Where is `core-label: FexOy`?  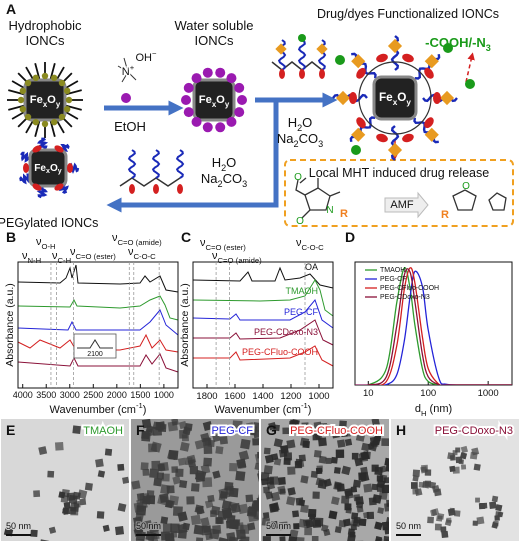
core-label: FexOy is located at coordinates (45, 101).